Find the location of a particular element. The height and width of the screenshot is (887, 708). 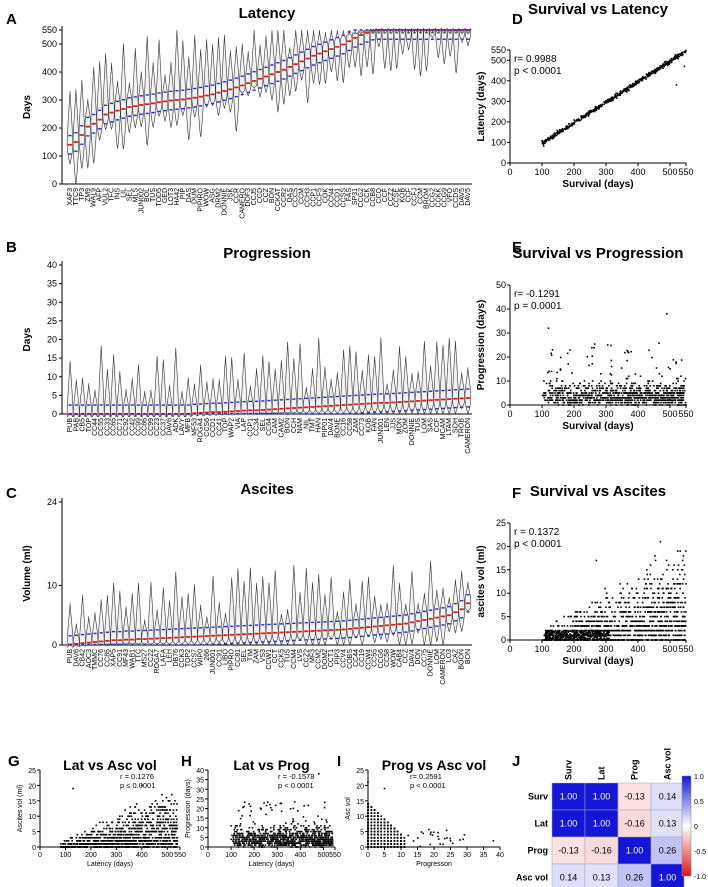

category-label: CC99 is located at coordinates (151, 427).